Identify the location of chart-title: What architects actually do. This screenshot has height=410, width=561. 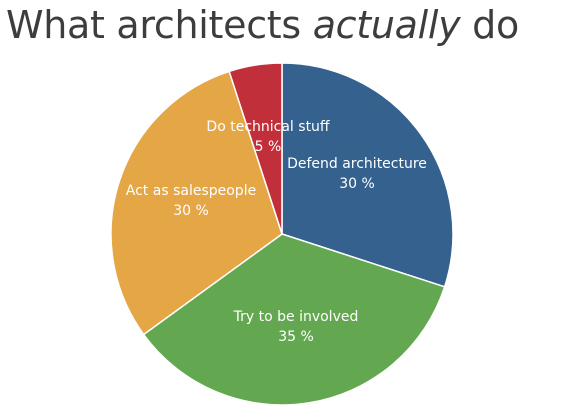
(262, 25).